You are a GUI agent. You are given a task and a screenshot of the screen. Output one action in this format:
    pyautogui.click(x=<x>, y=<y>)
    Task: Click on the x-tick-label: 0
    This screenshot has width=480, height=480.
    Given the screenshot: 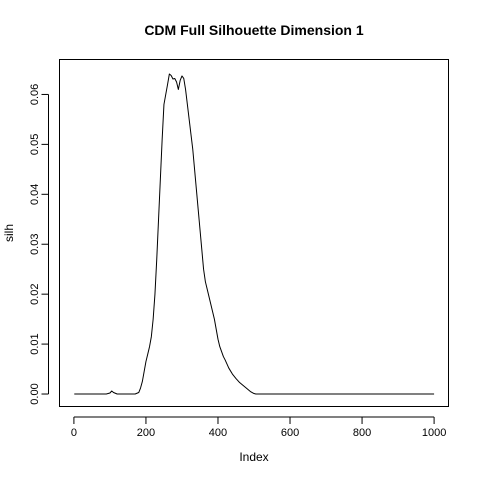 What is the action you would take?
    pyautogui.click(x=74, y=433)
    